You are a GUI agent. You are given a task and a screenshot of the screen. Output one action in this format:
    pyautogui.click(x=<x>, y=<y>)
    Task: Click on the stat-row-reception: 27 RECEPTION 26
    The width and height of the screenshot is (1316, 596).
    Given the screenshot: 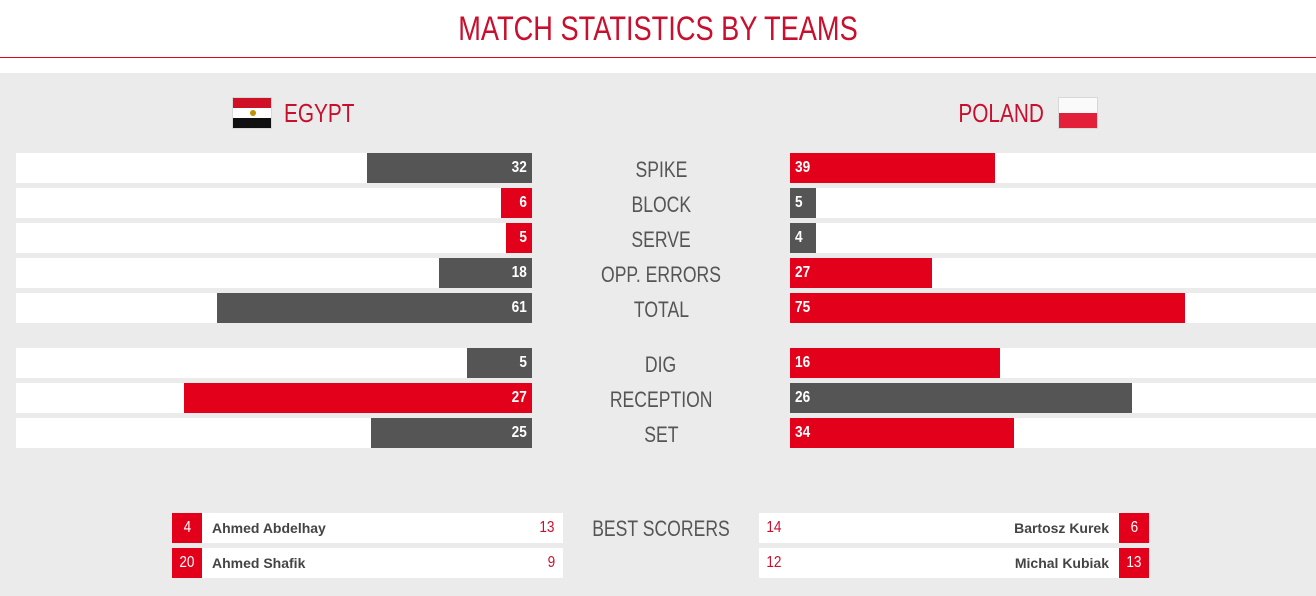 What is the action you would take?
    pyautogui.click(x=658, y=398)
    